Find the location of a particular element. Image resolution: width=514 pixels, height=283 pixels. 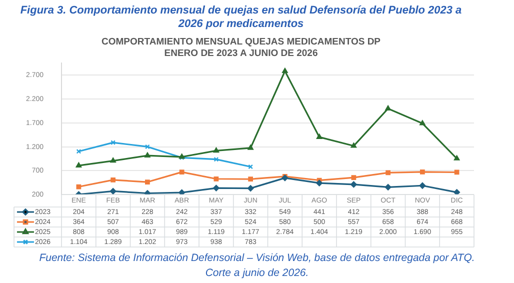

chart-subtitle: COMPORTAMIENTO MENSUAL QUEJAS MEDICAMENTOS DP ENERO DE 2023 A JUNIO DE 2026 is located at coordinates (241, 48).